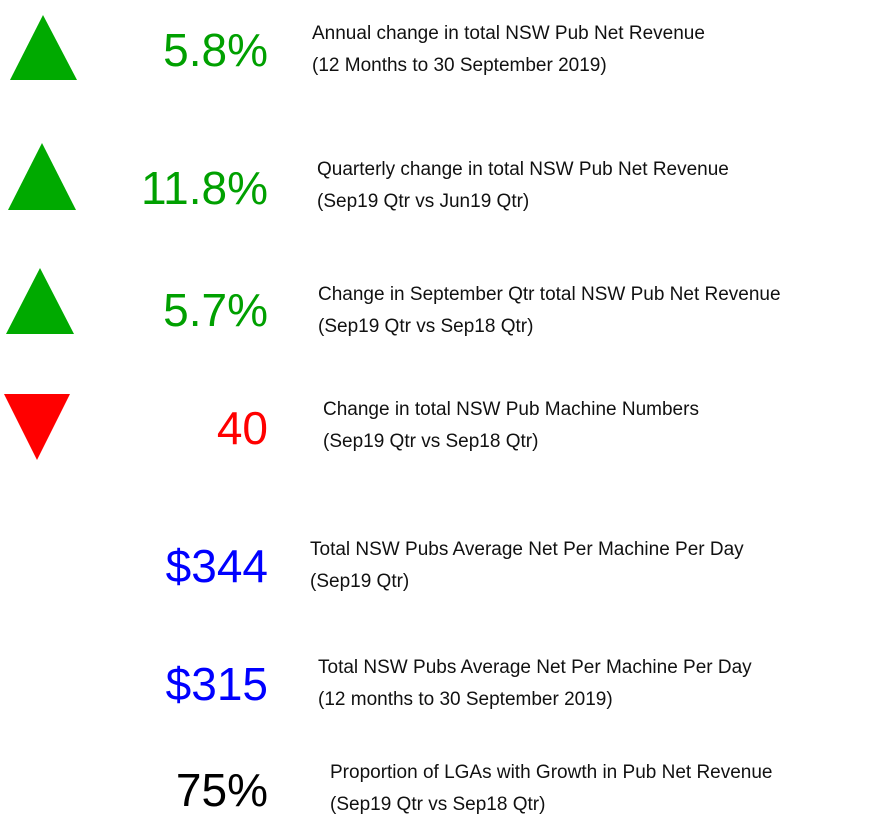  What do you see at coordinates (216, 566) in the screenshot?
I see `kpi-value: $344` at bounding box center [216, 566].